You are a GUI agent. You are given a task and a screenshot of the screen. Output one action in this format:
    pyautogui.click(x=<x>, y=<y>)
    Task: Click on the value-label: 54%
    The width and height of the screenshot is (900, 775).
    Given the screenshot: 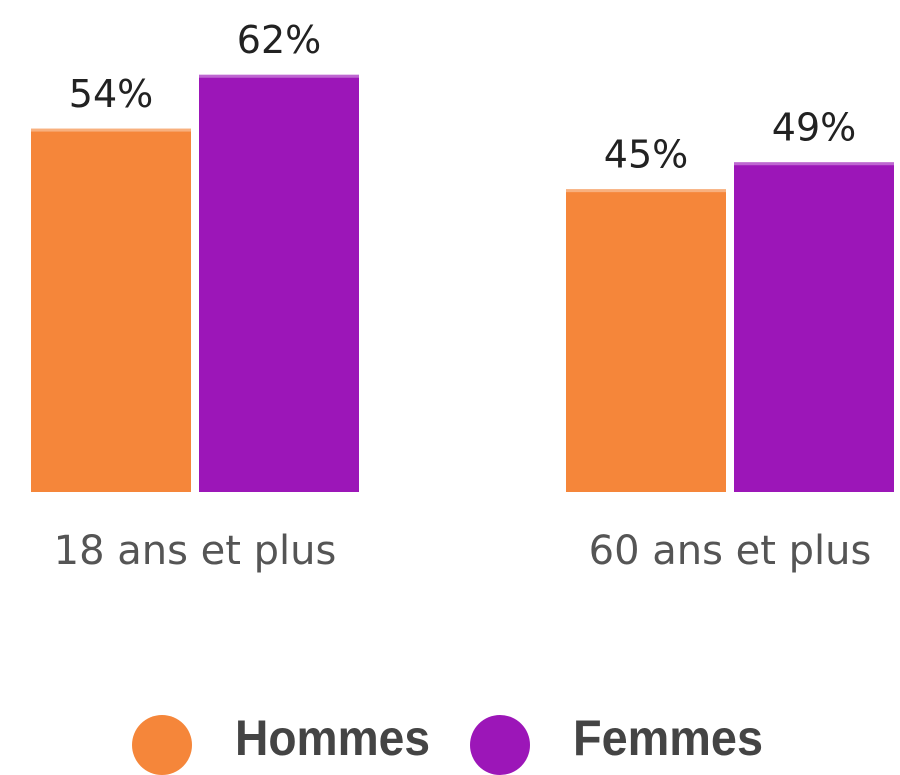 What is the action you would take?
    pyautogui.click(x=111, y=94)
    